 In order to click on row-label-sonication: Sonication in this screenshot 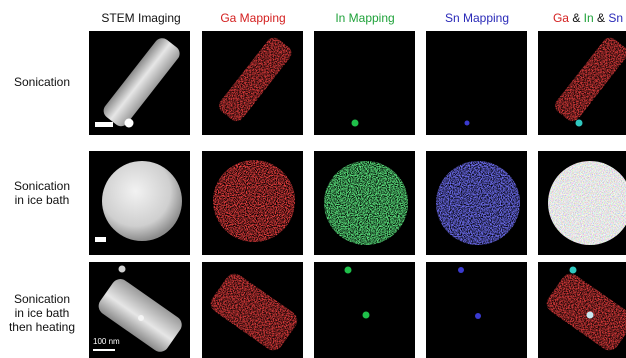, I will do `click(42, 82)`.